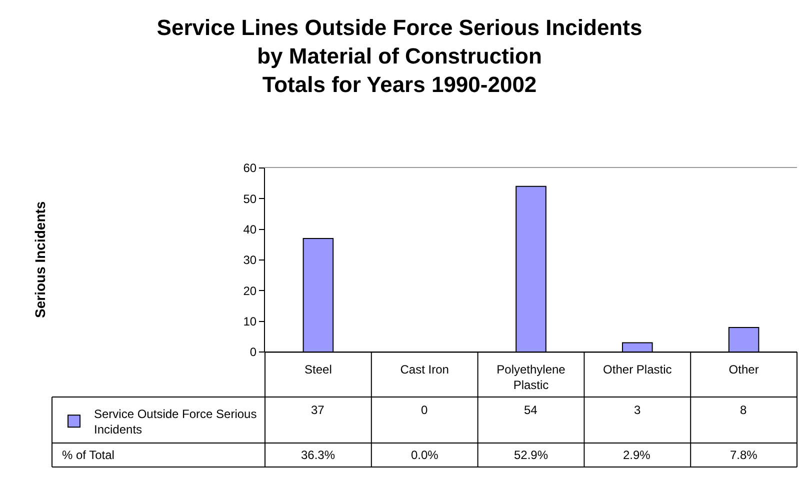 The height and width of the screenshot is (479, 799). Describe the element at coordinates (424, 369) in the screenshot. I see `x-tick-label: Cast Iron` at that location.